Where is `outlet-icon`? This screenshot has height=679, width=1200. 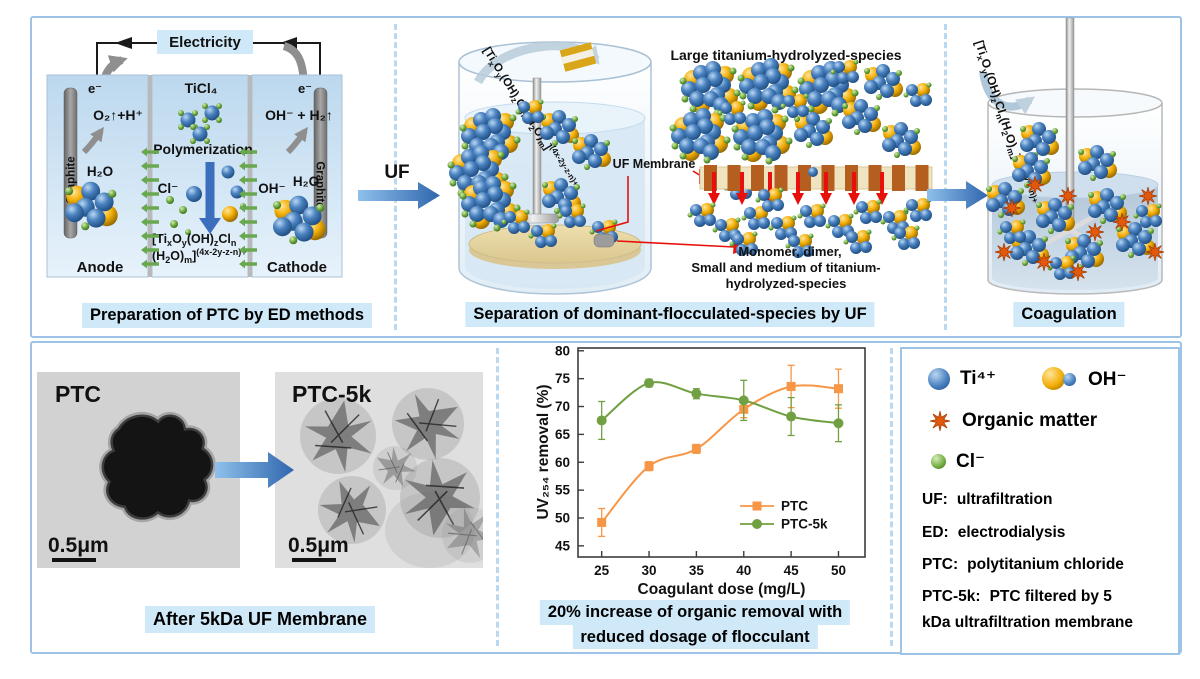
outlet-icon is located at coordinates (604, 240).